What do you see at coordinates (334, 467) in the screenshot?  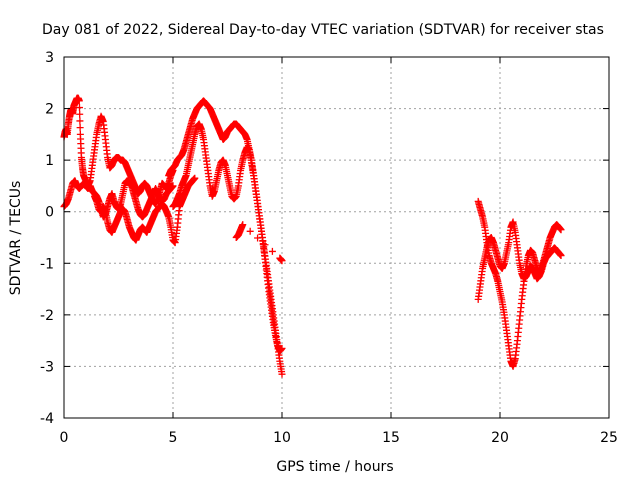 I see `x-axis-label: GPS time / hours` at bounding box center [334, 467].